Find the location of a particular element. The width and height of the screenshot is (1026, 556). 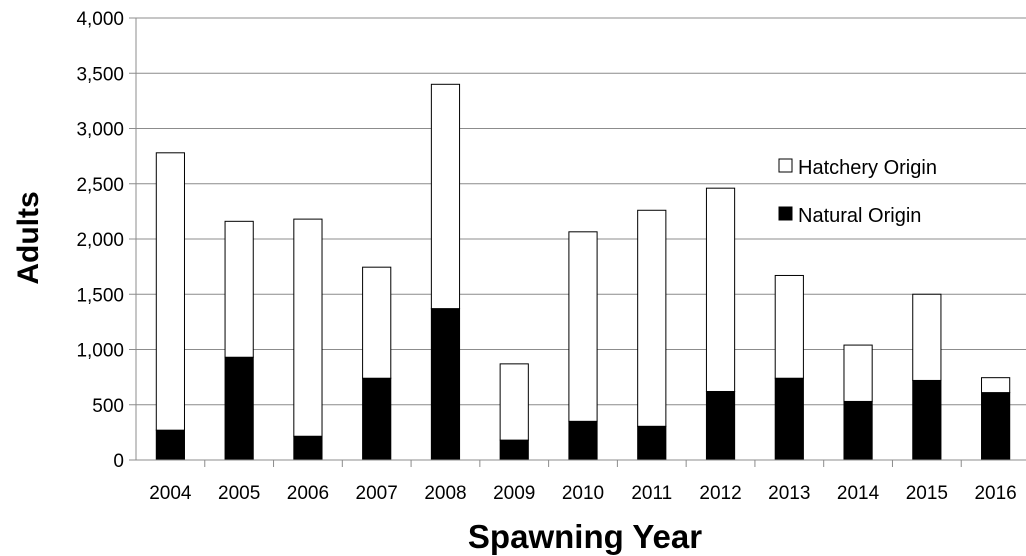

x-tick-label-2009: 2009 is located at coordinates (514, 493).